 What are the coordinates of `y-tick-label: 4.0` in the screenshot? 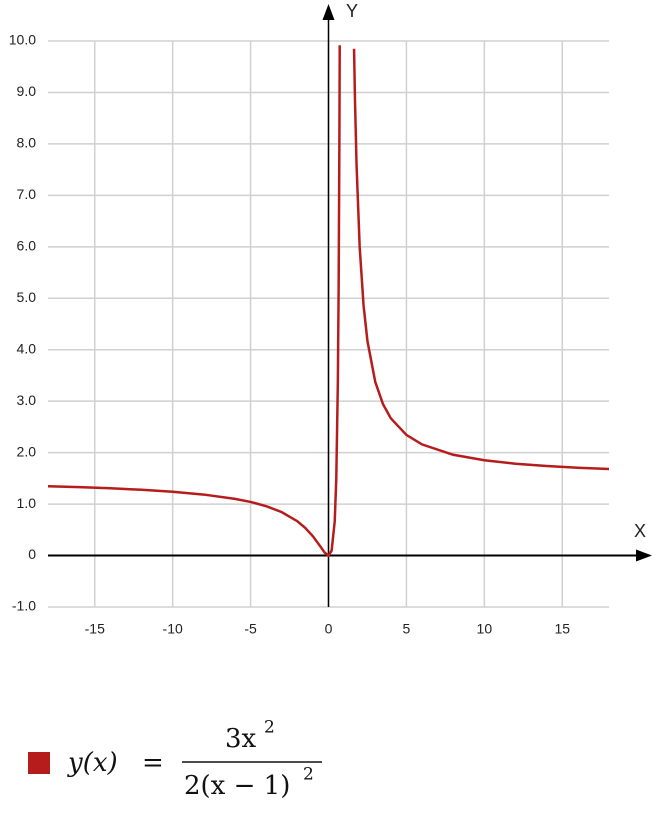 It's located at (27, 348).